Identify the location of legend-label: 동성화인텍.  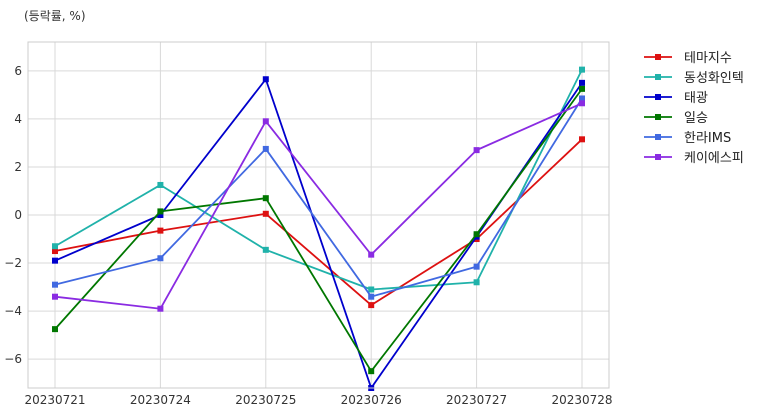
(714, 78).